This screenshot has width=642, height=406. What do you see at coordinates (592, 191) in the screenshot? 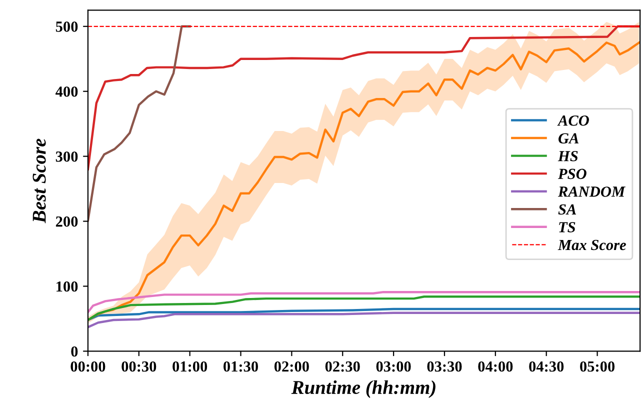
I see `legend-label: RANDOM` at bounding box center [592, 191].